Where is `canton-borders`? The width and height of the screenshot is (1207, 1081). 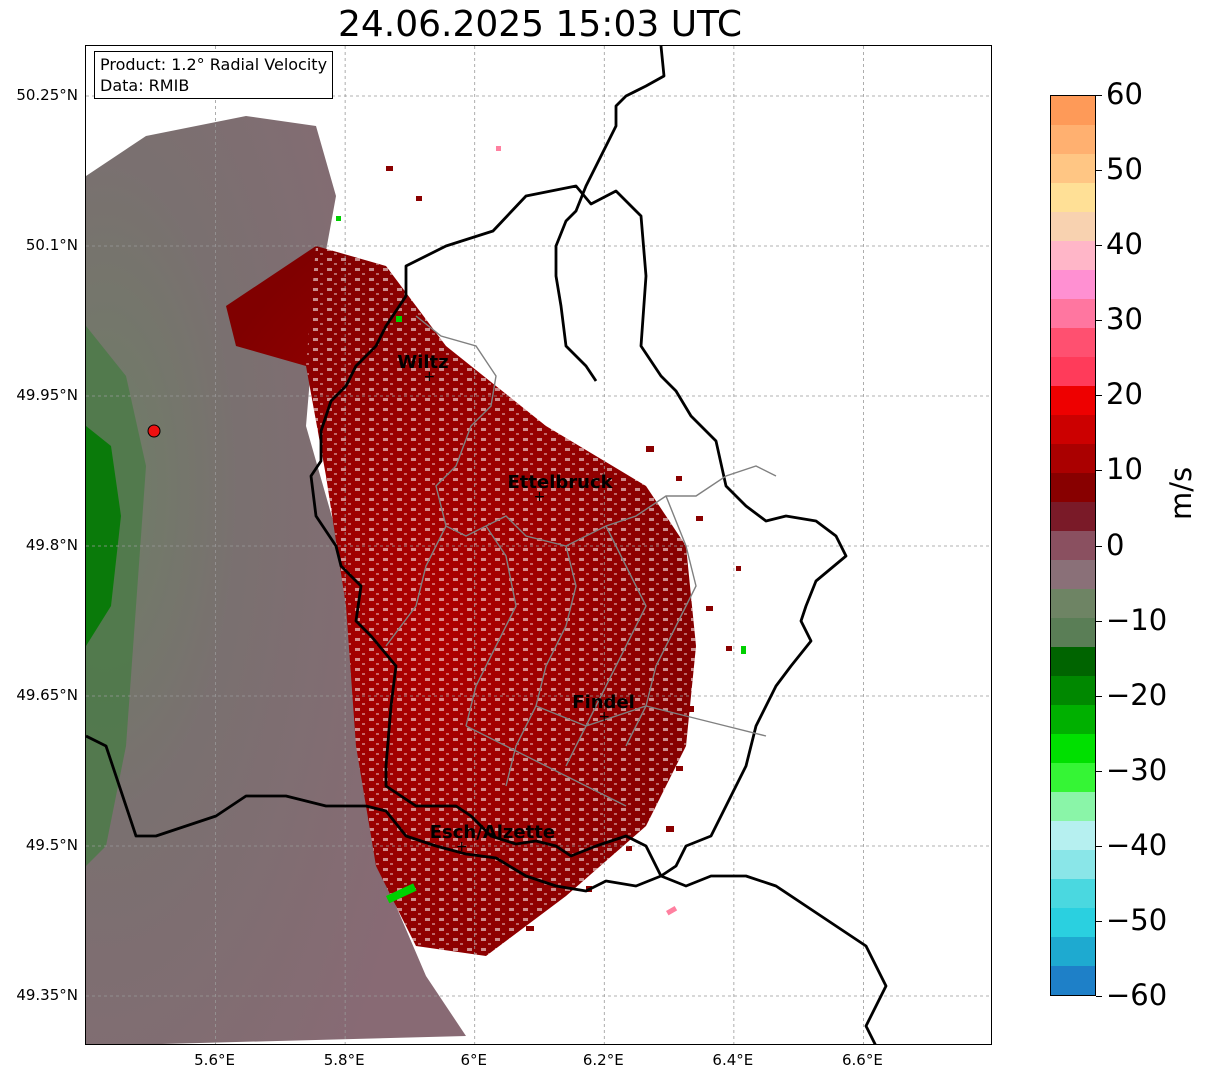 canton-borders is located at coordinates (581, 561).